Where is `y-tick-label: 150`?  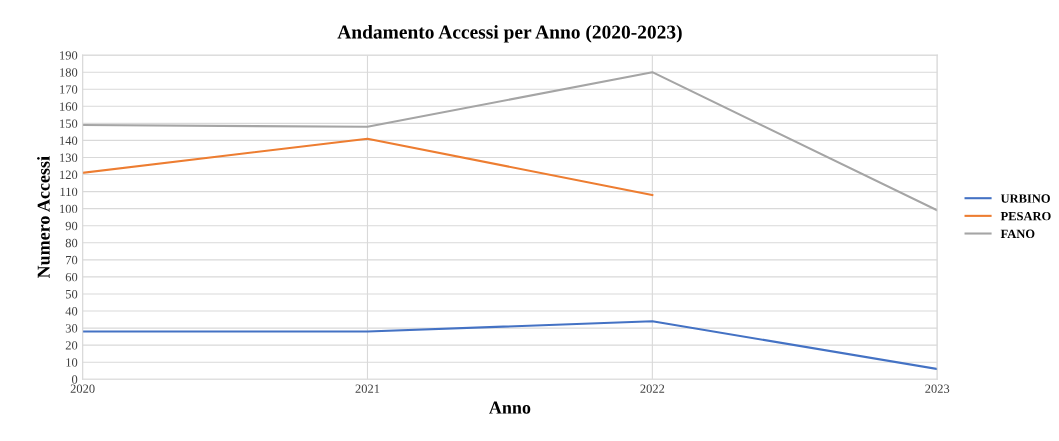 y-tick-label: 150 is located at coordinates (69, 123).